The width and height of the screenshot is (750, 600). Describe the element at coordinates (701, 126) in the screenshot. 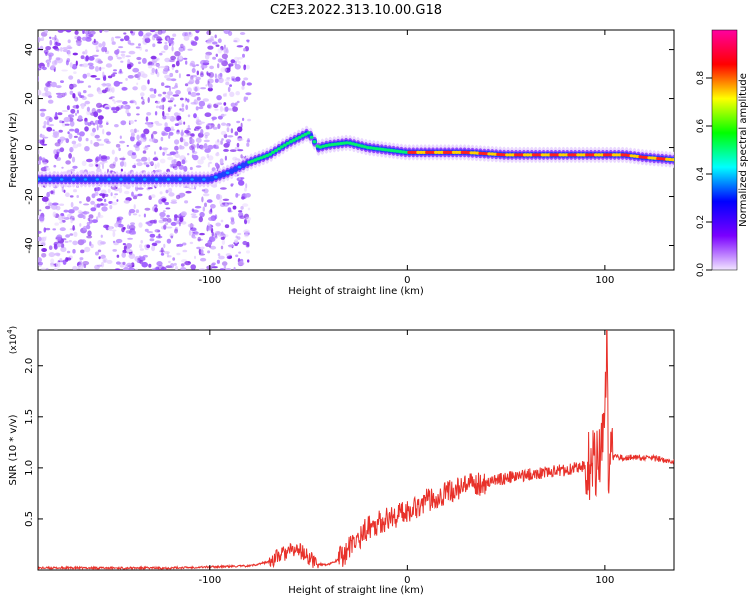

I see `colorbar-tick-label: 0.6` at that location.